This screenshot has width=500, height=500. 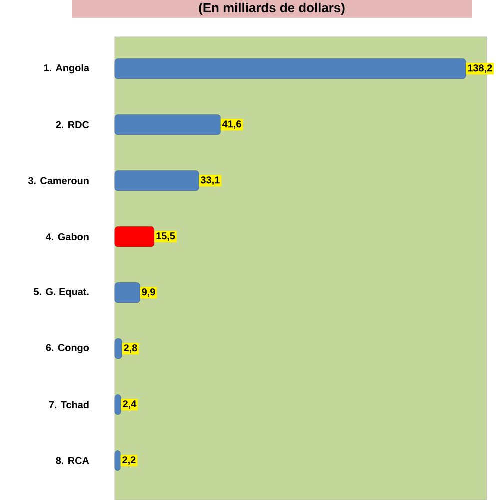 What do you see at coordinates (272, 9) in the screenshot?
I see `chart-title: (En milliards de dollars)` at bounding box center [272, 9].